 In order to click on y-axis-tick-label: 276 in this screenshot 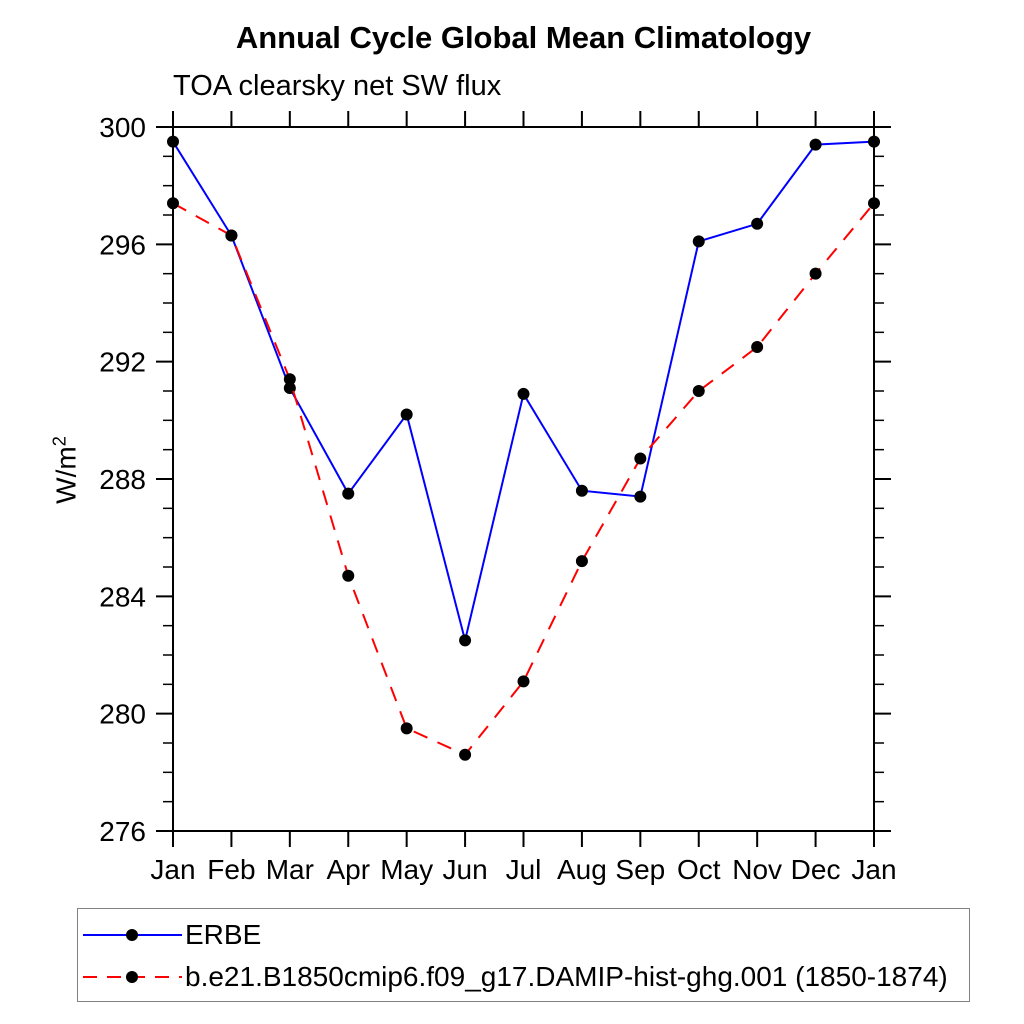, I will do `click(122, 831)`.